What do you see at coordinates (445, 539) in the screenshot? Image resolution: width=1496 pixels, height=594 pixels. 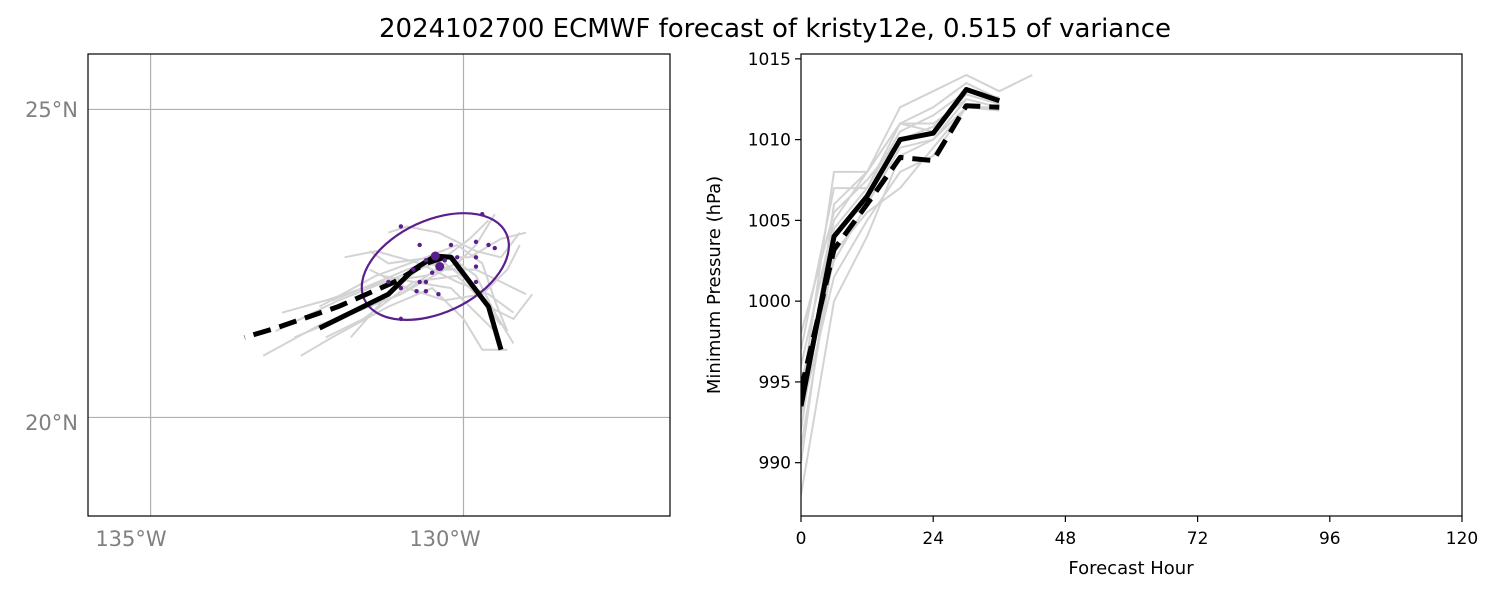 I see `lon-tick-label-130w: 130°W` at bounding box center [445, 539].